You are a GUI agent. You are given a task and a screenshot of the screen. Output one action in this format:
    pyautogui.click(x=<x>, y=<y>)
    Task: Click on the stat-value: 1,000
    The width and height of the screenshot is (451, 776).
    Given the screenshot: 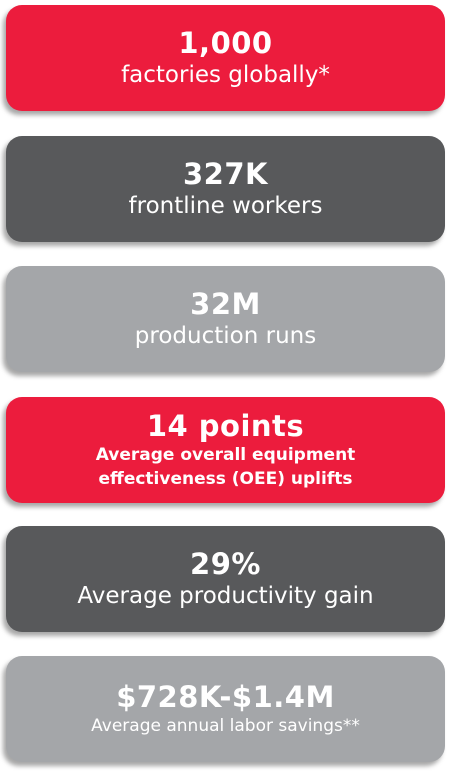 What is the action you would take?
    pyautogui.click(x=225, y=43)
    